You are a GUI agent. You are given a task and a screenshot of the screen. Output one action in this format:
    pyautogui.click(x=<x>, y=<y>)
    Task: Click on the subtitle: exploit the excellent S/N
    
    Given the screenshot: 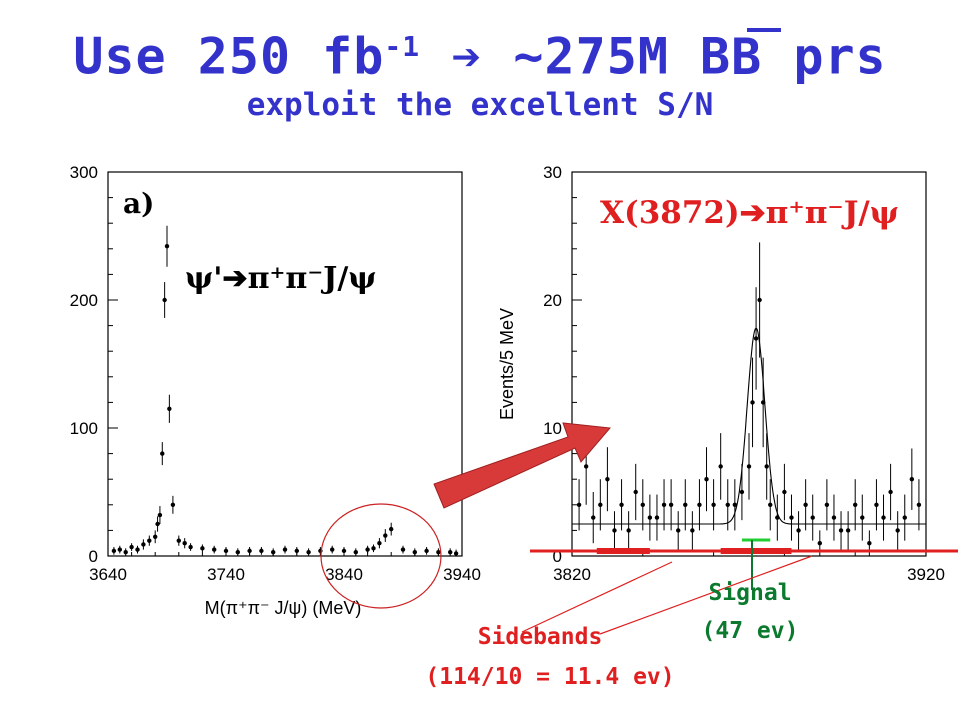 What is the action you would take?
    pyautogui.click(x=480, y=104)
    